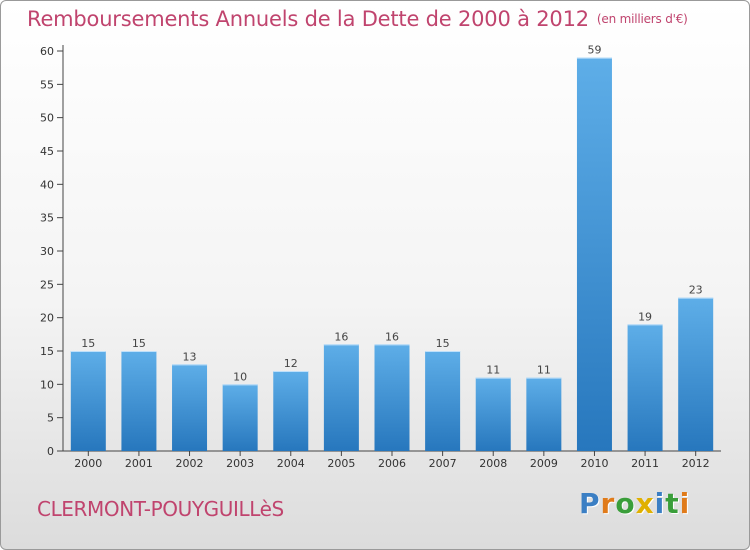 This screenshot has height=550, width=750. I want to click on y-tick-label: 50, so click(47, 118).